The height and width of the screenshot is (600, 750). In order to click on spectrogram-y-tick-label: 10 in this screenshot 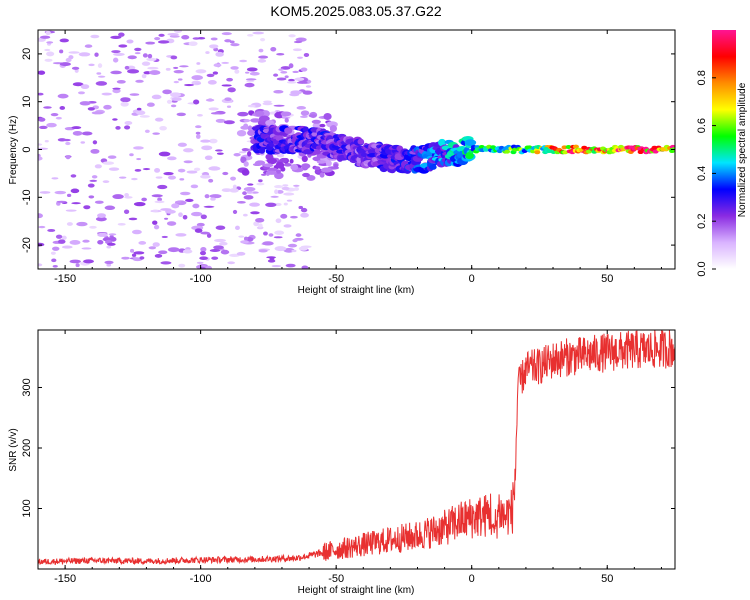, I will do `click(27, 102)`.